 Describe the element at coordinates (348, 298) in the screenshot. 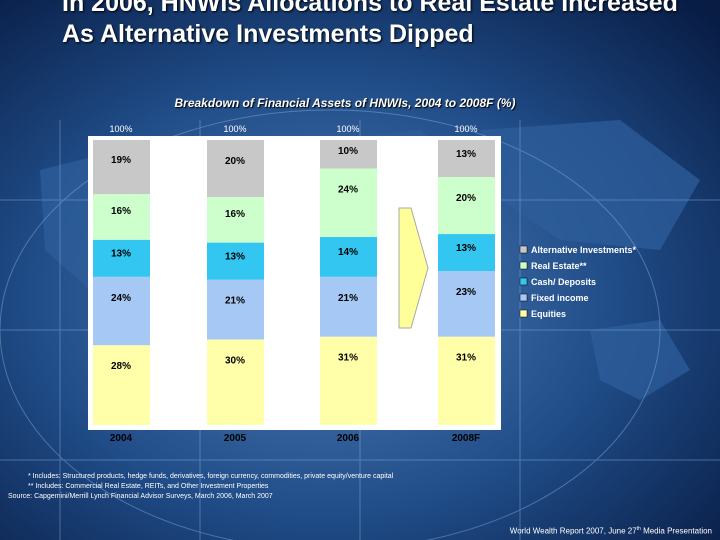

I see `value-label-fixed-income-2006: 21%` at that location.